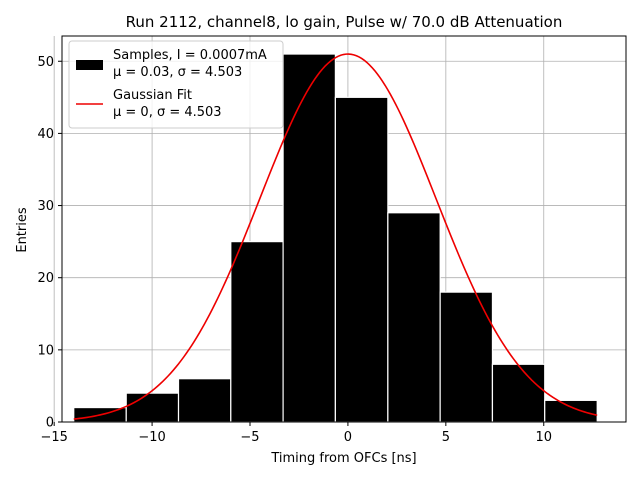 This screenshot has width=640, height=480. What do you see at coordinates (343, 458) in the screenshot?
I see `x-axis-label: Timing from OFCs [ns]` at bounding box center [343, 458].